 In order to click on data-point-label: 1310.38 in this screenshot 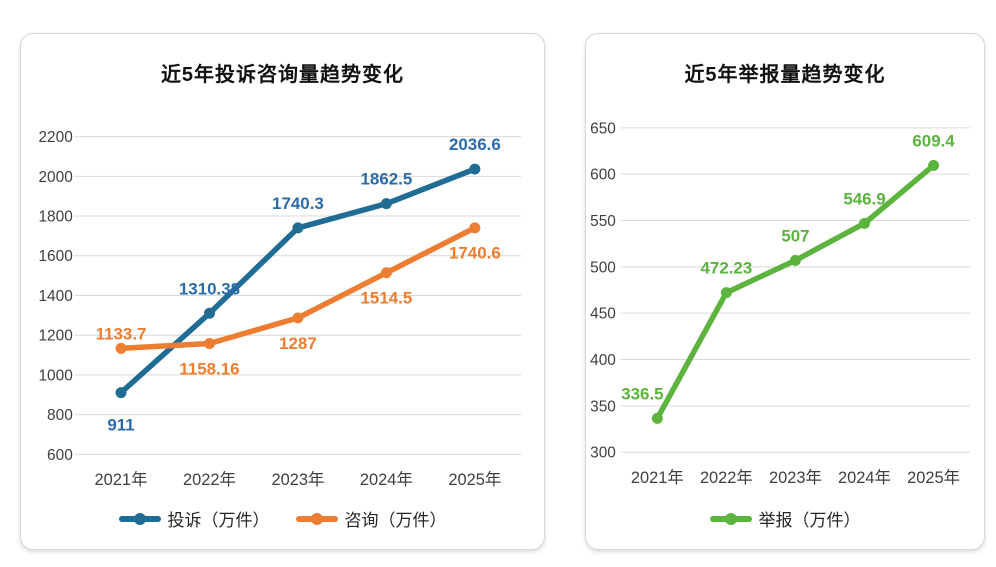, I will do `click(209, 288)`.